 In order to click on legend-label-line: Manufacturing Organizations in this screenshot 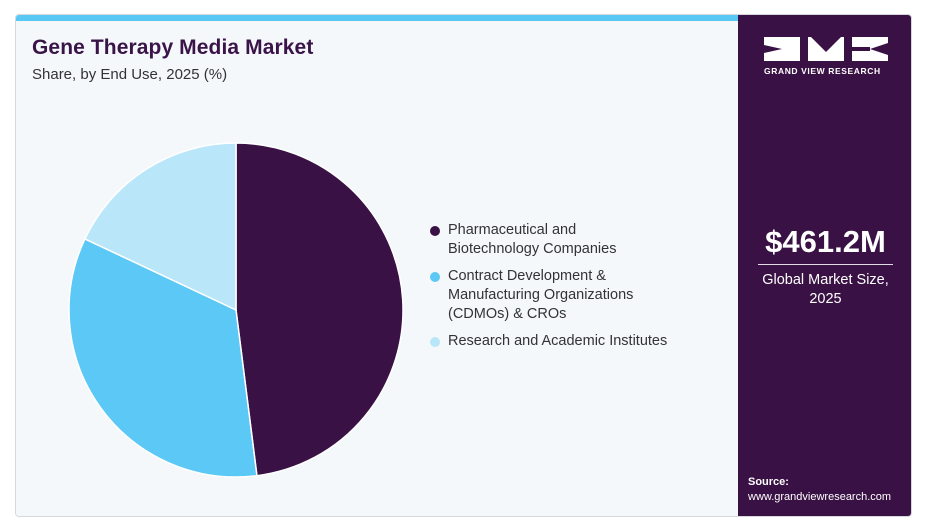, I will do `click(541, 295)`.